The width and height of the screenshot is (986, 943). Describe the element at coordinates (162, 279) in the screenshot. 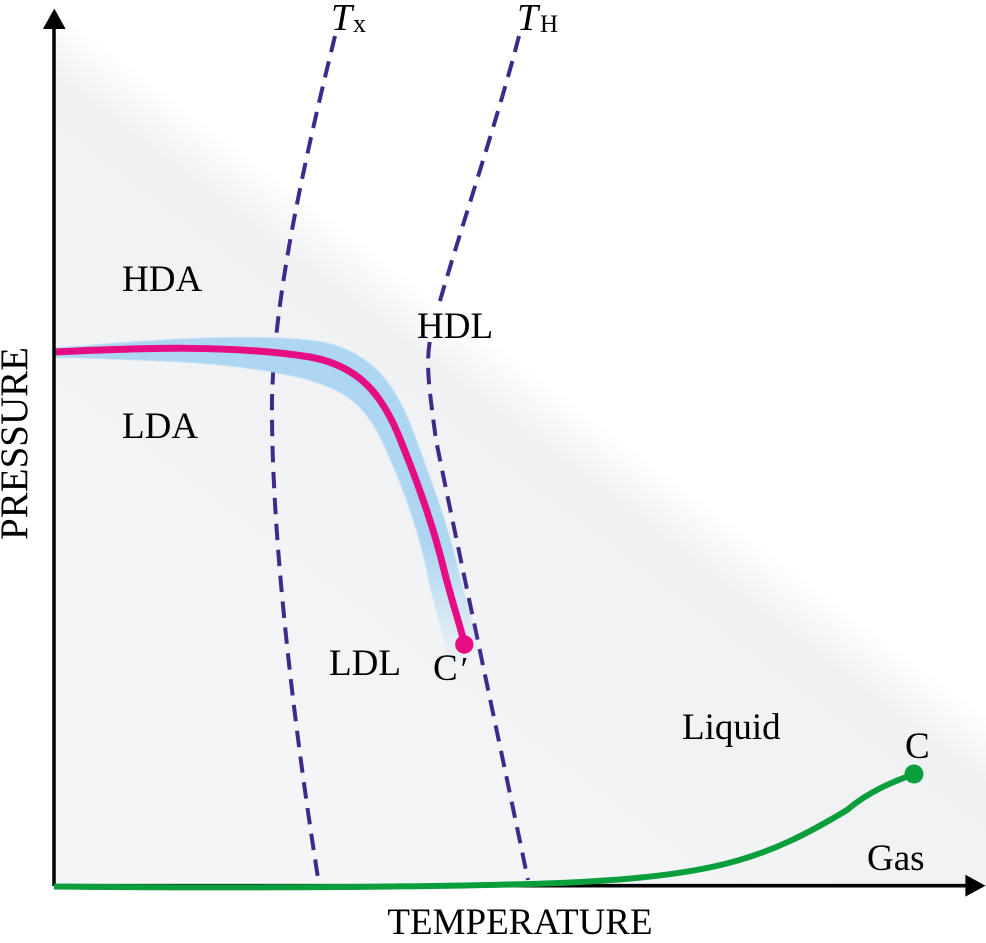

I see `svg-text: HDA` at that location.